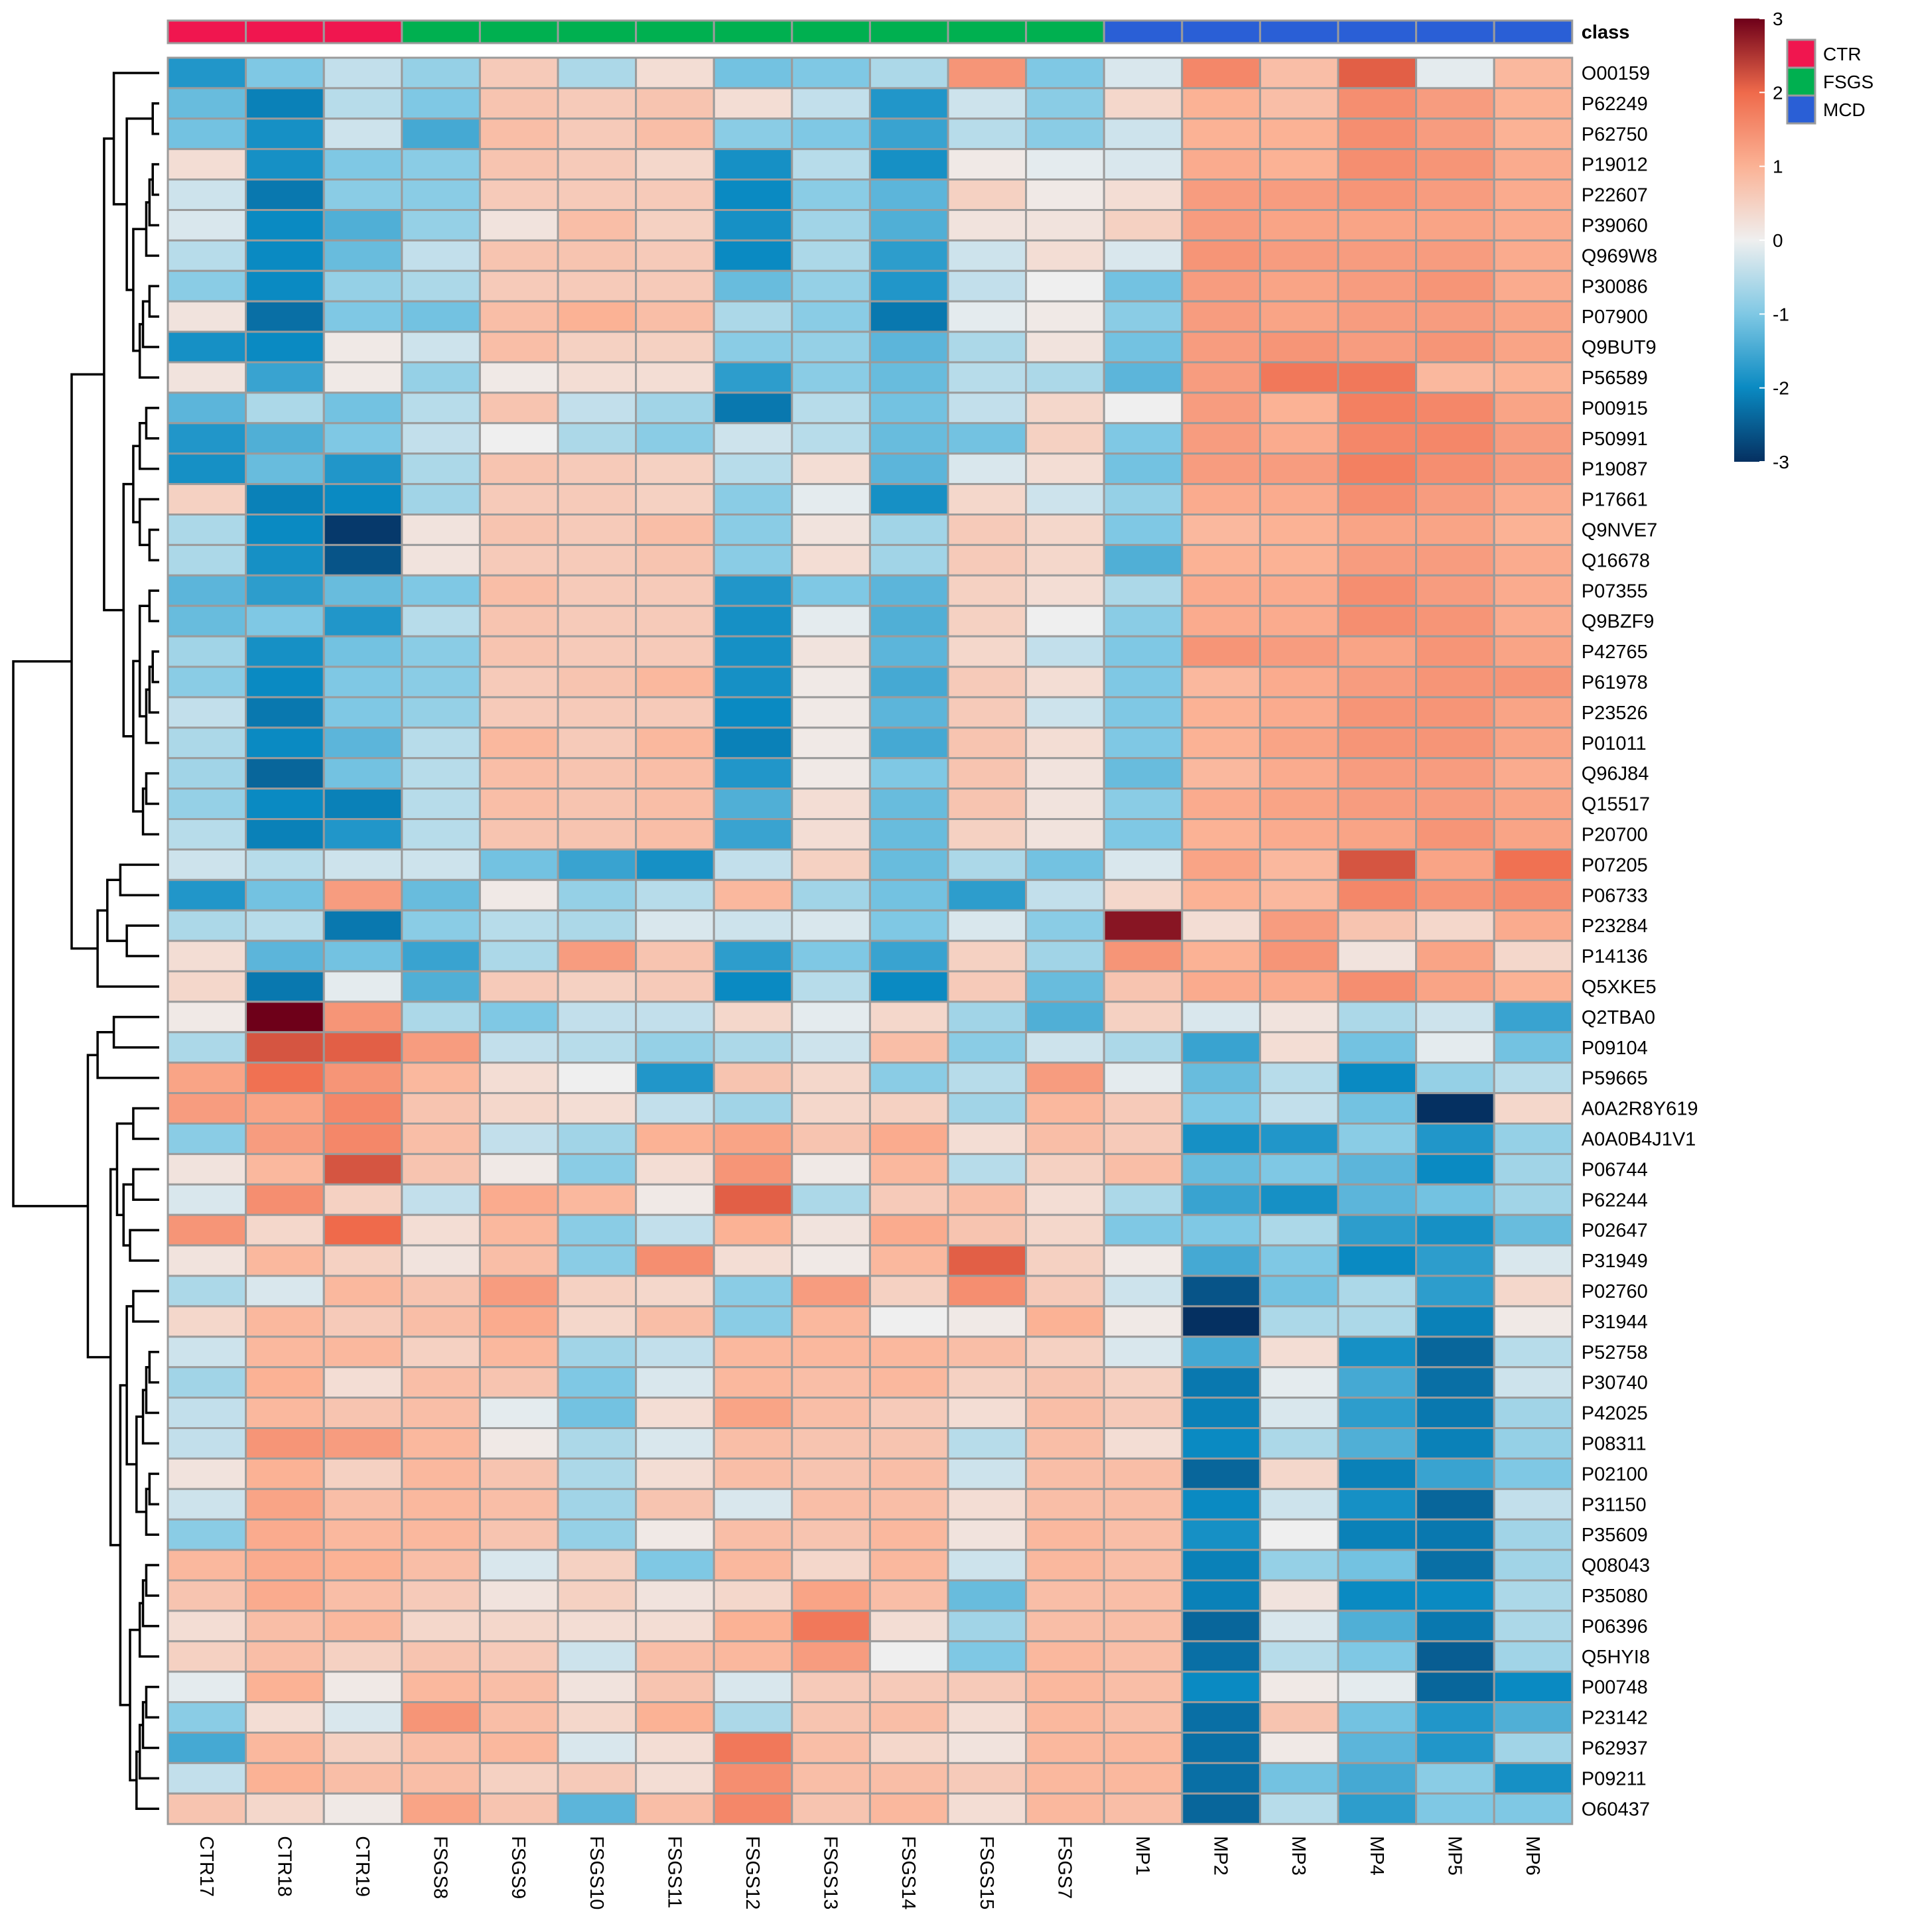 Image resolution: width=1906 pixels, height=1932 pixels. What do you see at coordinates (1615, 591) in the screenshot?
I see `row-label: P07355` at bounding box center [1615, 591].